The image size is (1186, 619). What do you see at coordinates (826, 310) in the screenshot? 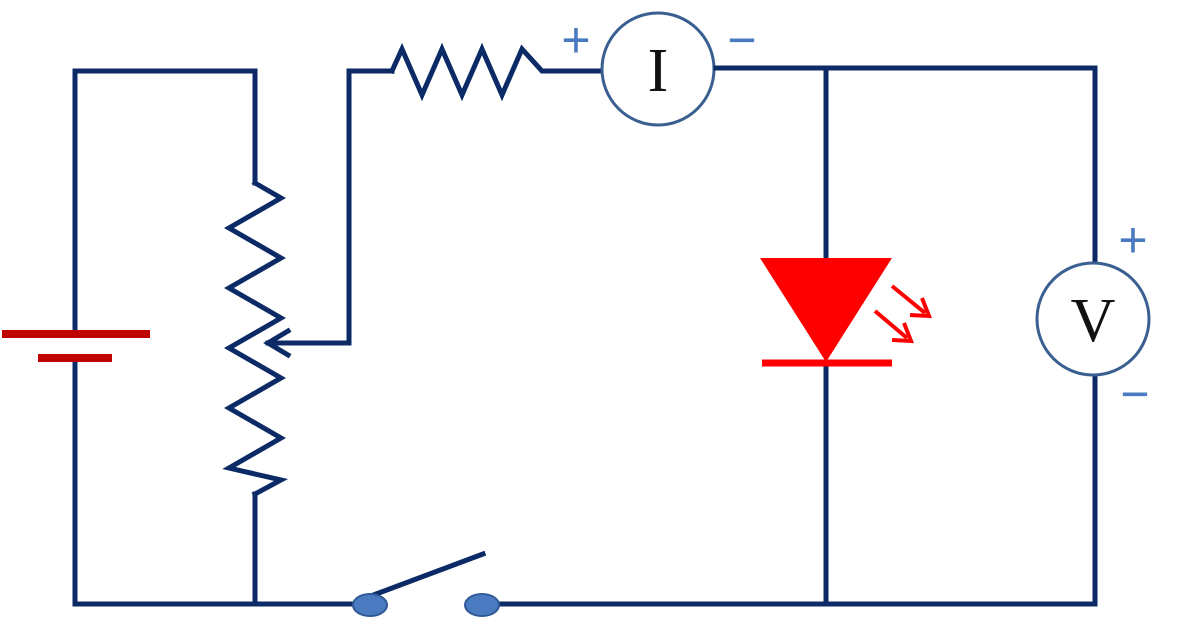
I see `led-triangle` at bounding box center [826, 310].